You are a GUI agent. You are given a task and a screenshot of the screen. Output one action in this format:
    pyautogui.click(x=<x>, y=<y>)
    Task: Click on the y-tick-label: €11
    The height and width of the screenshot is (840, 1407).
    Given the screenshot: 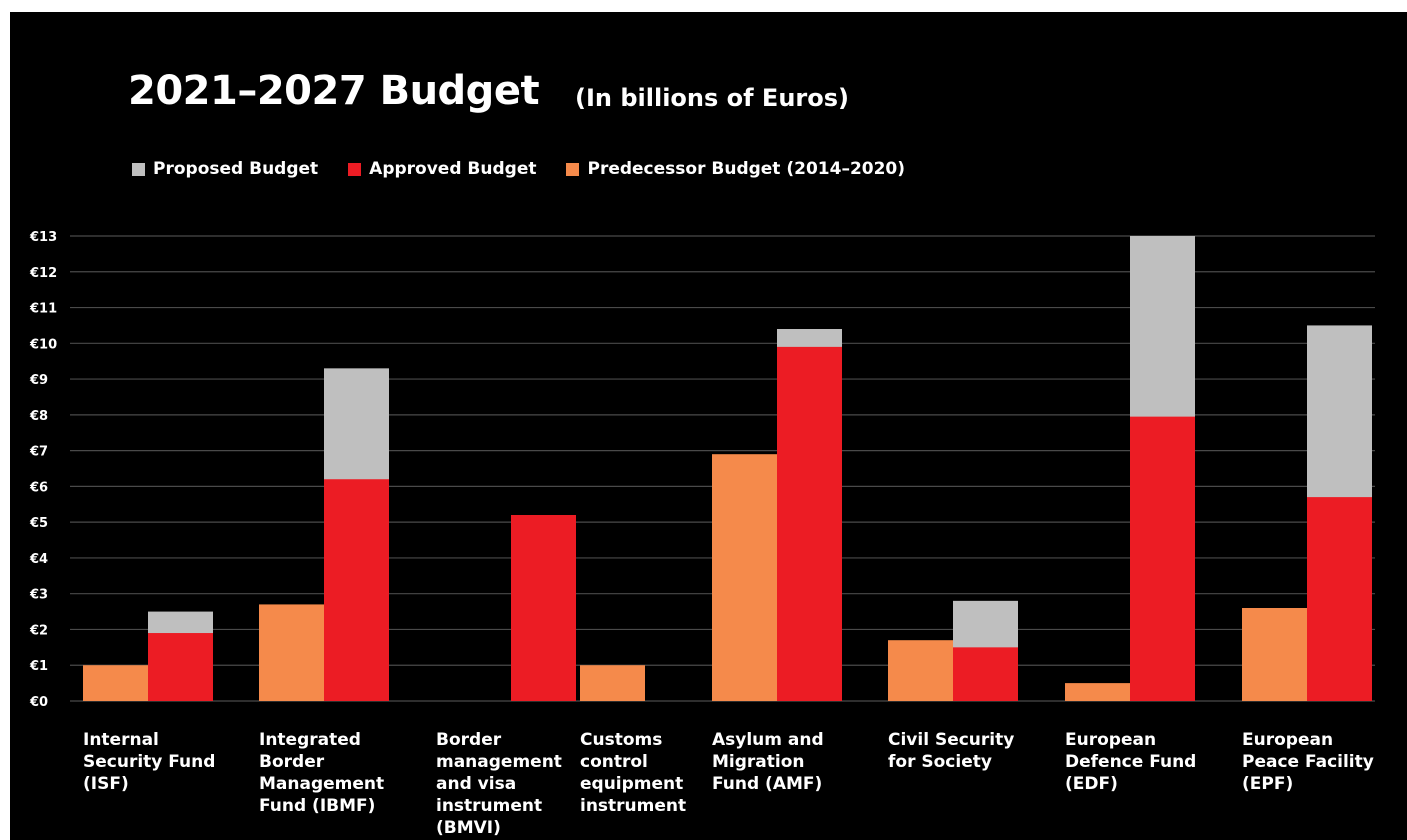 What is the action you would take?
    pyautogui.click(x=43, y=309)
    